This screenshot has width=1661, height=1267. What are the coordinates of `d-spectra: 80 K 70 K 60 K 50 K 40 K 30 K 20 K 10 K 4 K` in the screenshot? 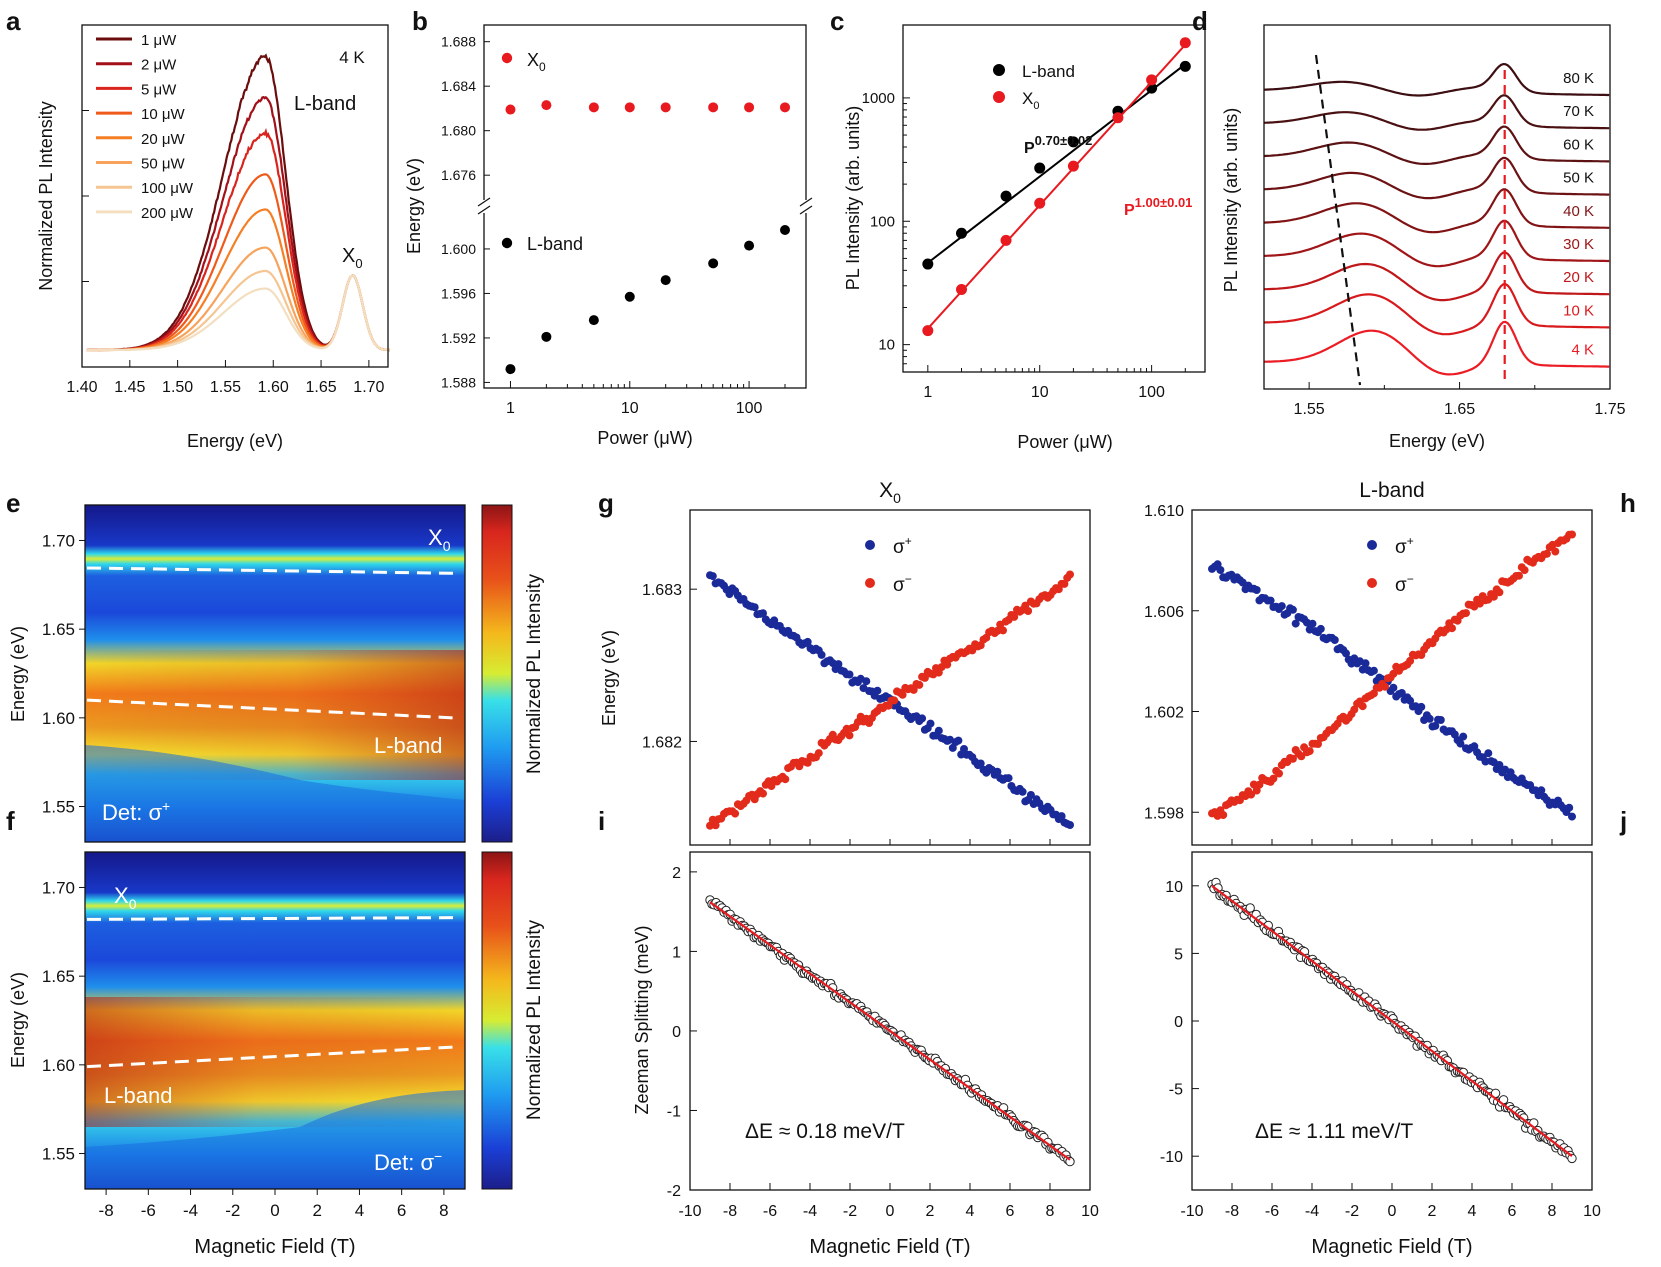 It's located at (1436, 220).